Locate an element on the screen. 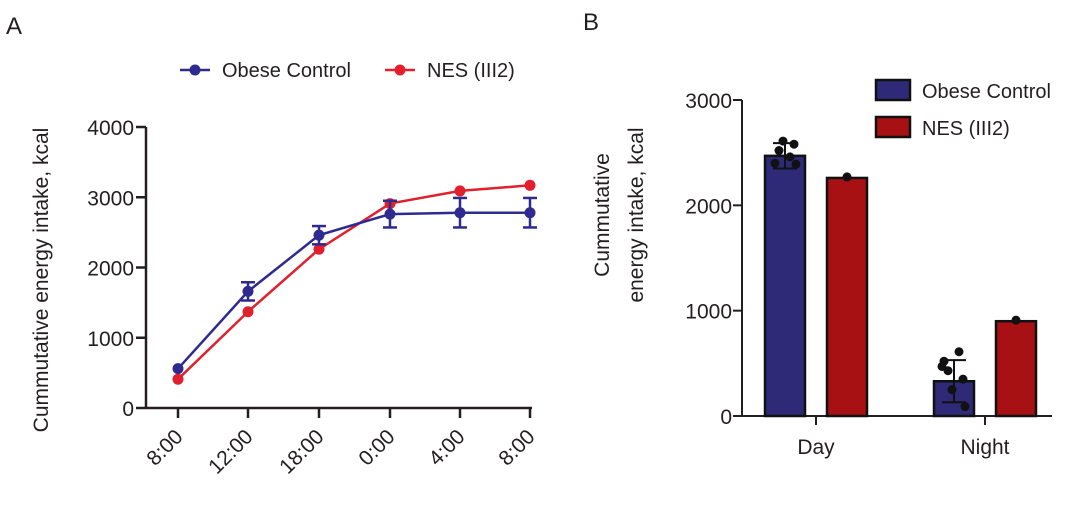 Image resolution: width=1080 pixels, height=506 pixels. y-tick-label-a: 2000 is located at coordinates (110, 269).